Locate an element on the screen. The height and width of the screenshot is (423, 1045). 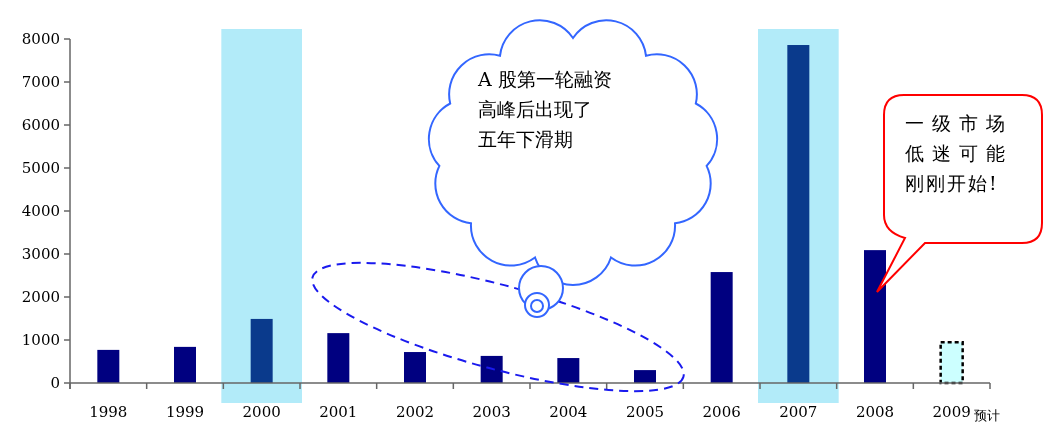
annotation: 预计 is located at coordinates (986, 415).